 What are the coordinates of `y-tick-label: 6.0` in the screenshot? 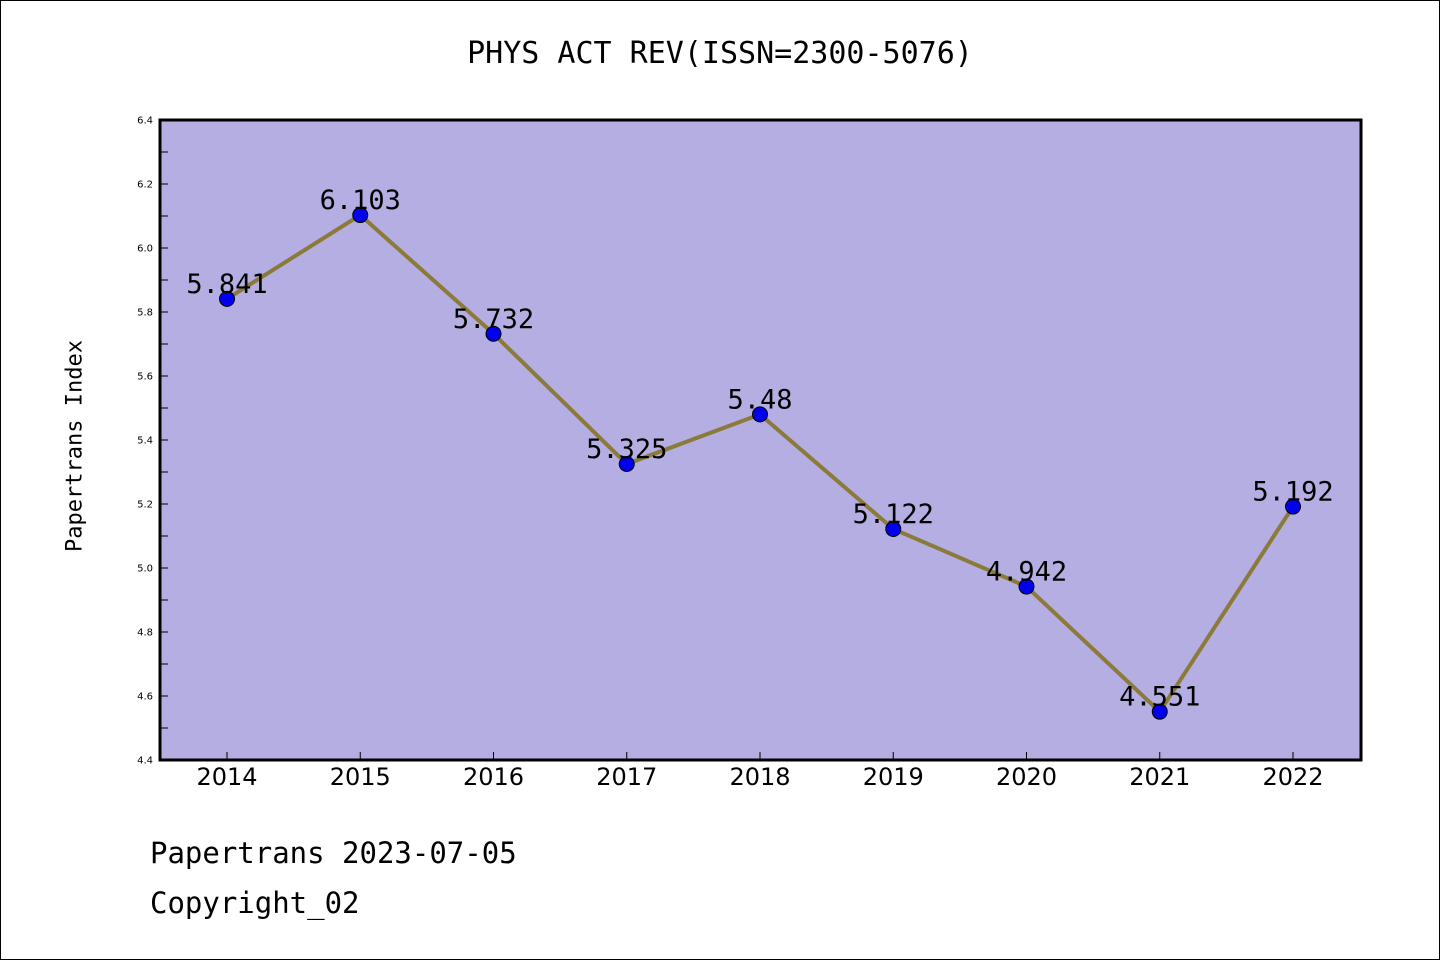 It's located at (145, 249).